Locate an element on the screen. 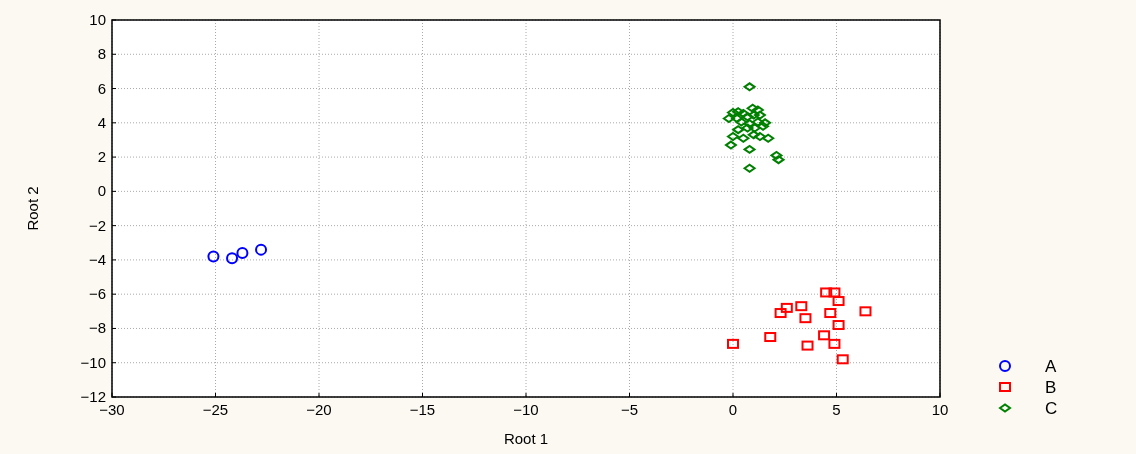  y-tick-label: −4 is located at coordinates (97, 259).